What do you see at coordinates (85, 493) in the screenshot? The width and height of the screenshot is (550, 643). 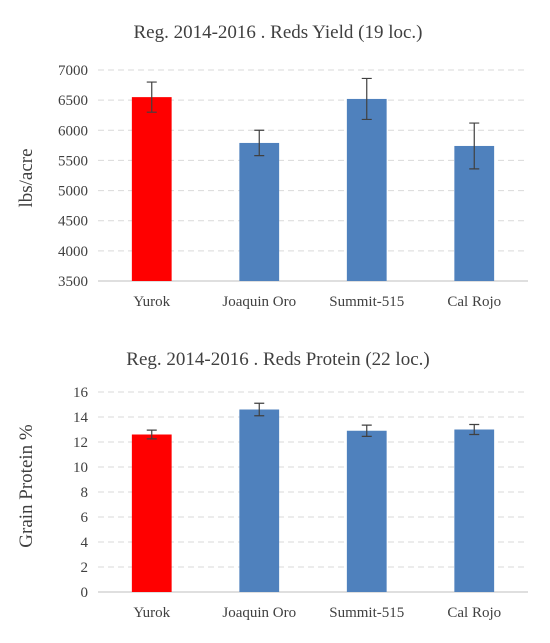 I see `protein-ytick-label: 8` at bounding box center [85, 493].